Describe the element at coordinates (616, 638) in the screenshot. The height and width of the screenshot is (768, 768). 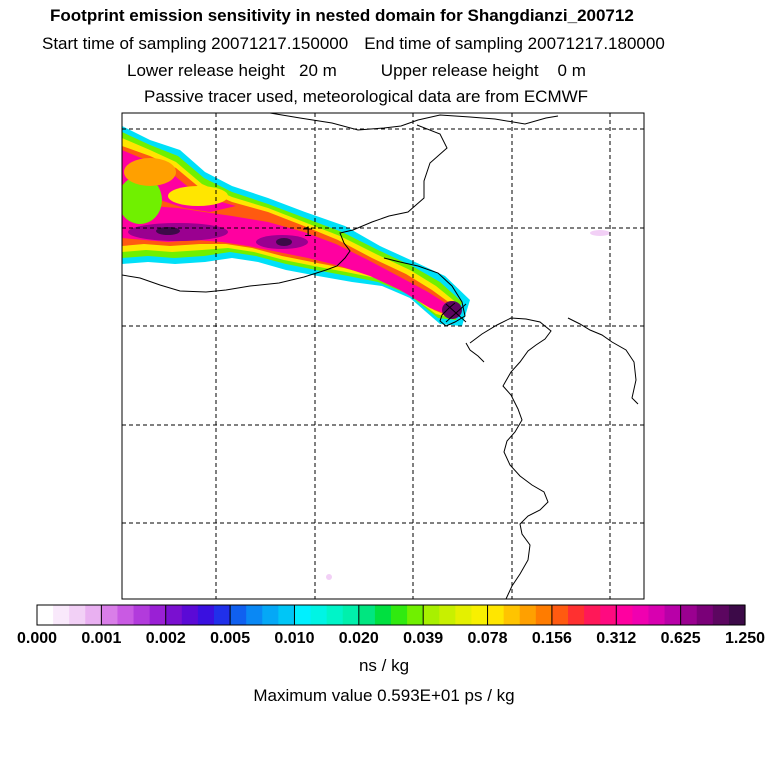
I see `colorbar-tick-label: 0.312` at that location.